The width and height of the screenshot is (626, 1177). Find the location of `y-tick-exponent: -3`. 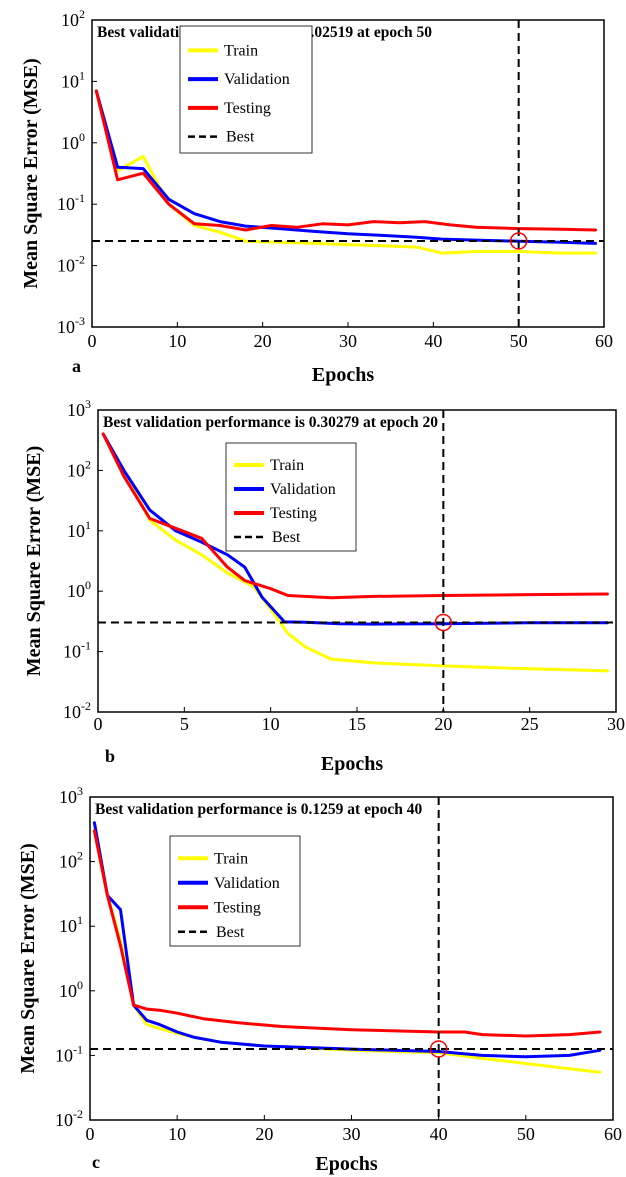

y-tick-exponent: -3 is located at coordinates (80, 321).